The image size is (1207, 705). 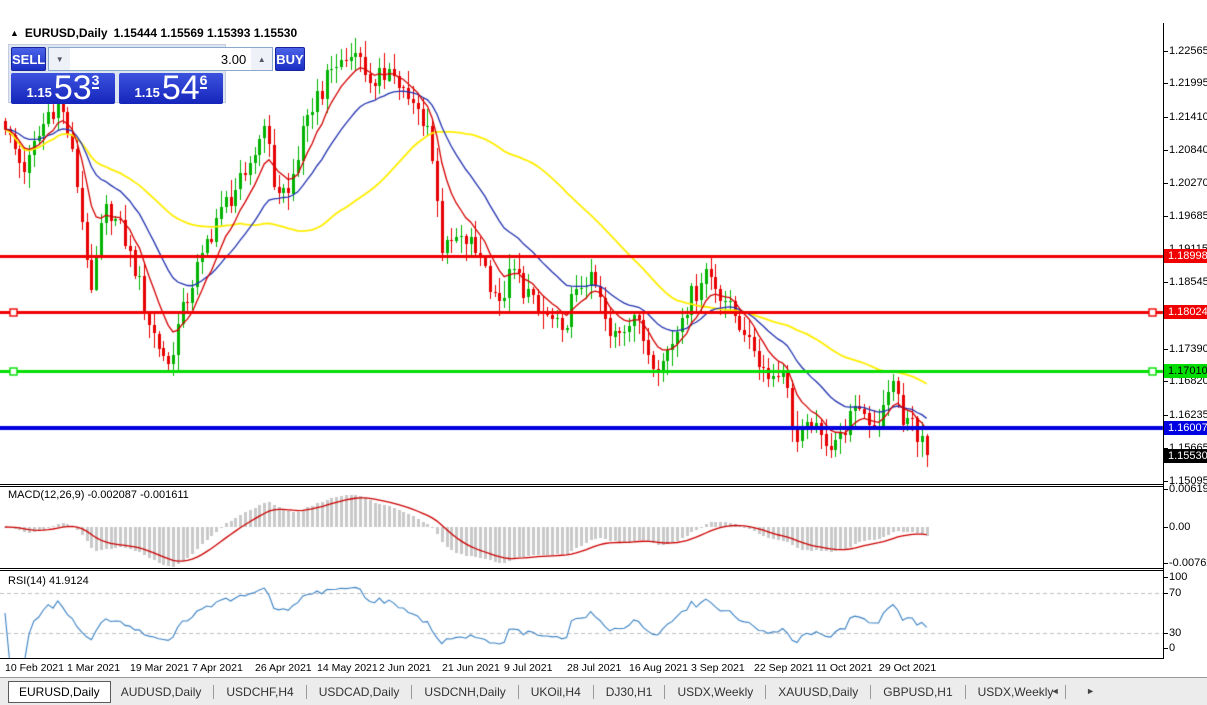 What do you see at coordinates (262, 59) in the screenshot?
I see `volume-increase-icon: ▲` at bounding box center [262, 59].